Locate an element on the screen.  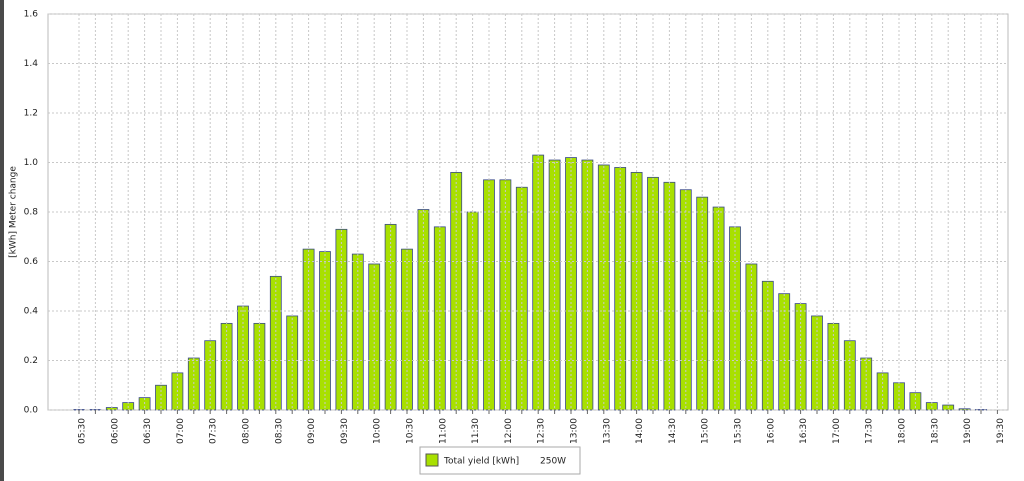
x-tick-label: 13:00 is located at coordinates (575, 431).